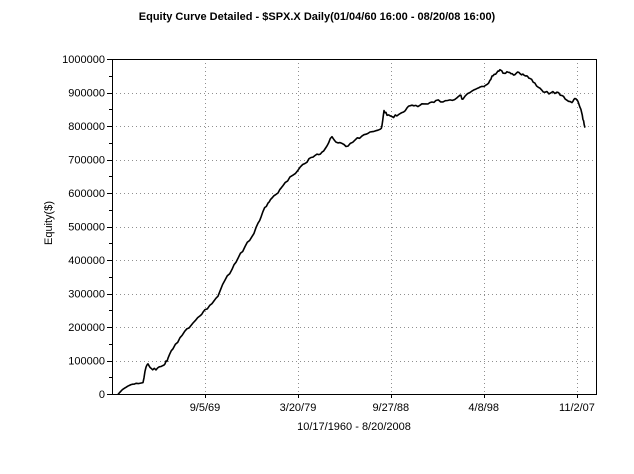  Describe the element at coordinates (83, 60) in the screenshot. I see `y-tick-label: 1000000` at that location.